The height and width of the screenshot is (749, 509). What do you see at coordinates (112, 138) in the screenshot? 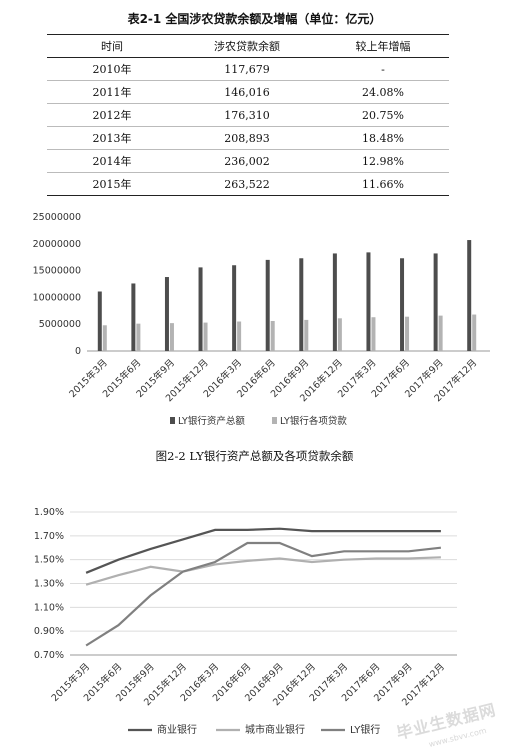
I see `table-cell: 2013年` at bounding box center [112, 138].